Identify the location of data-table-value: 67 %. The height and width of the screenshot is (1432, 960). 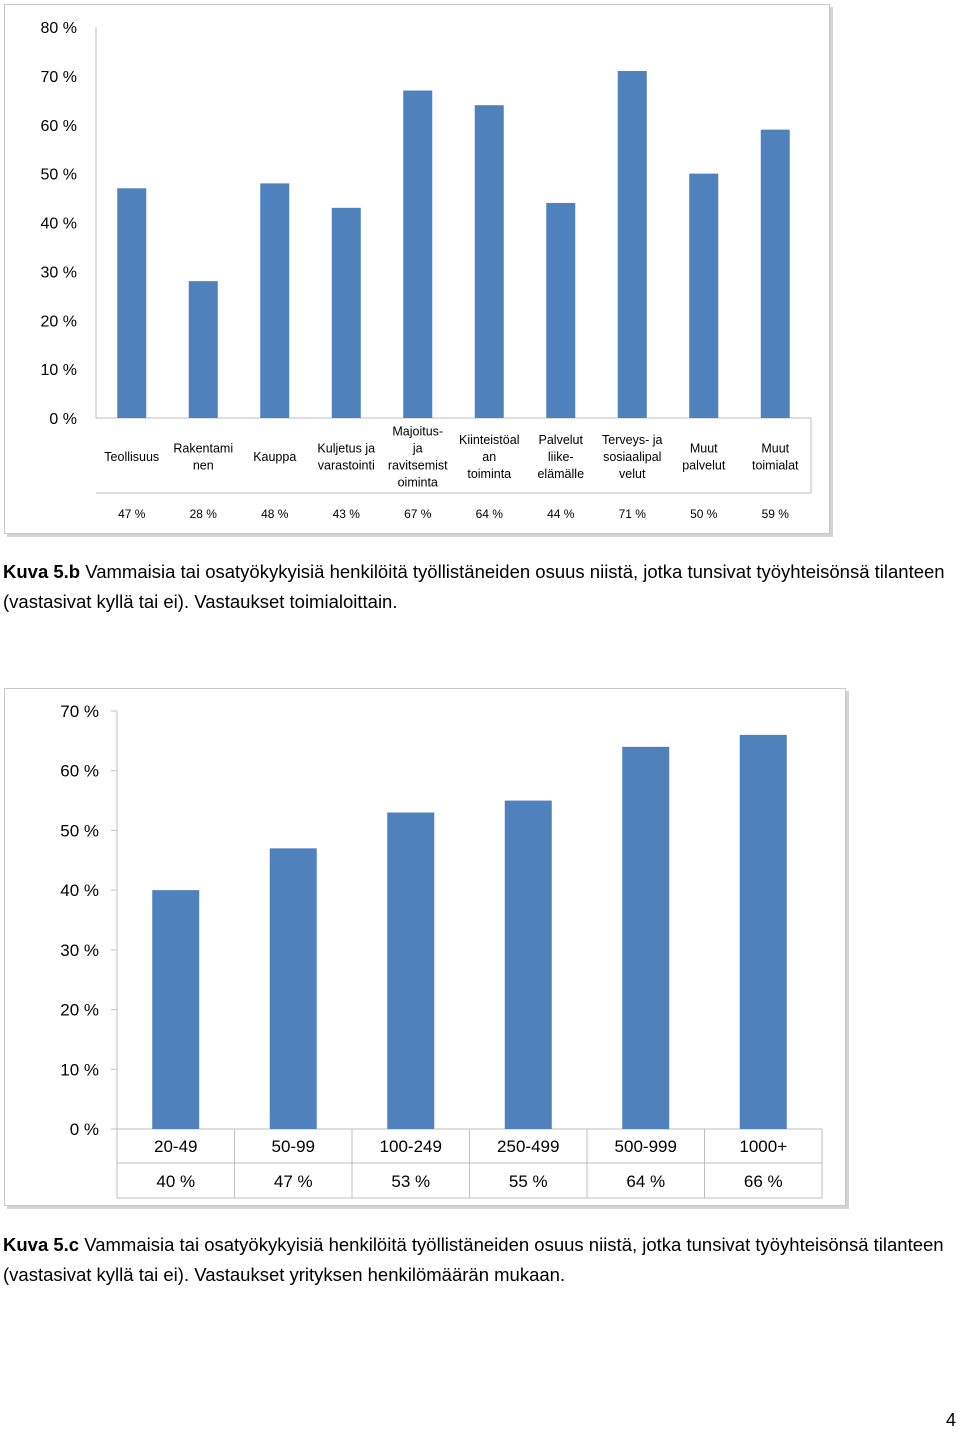
(418, 514).